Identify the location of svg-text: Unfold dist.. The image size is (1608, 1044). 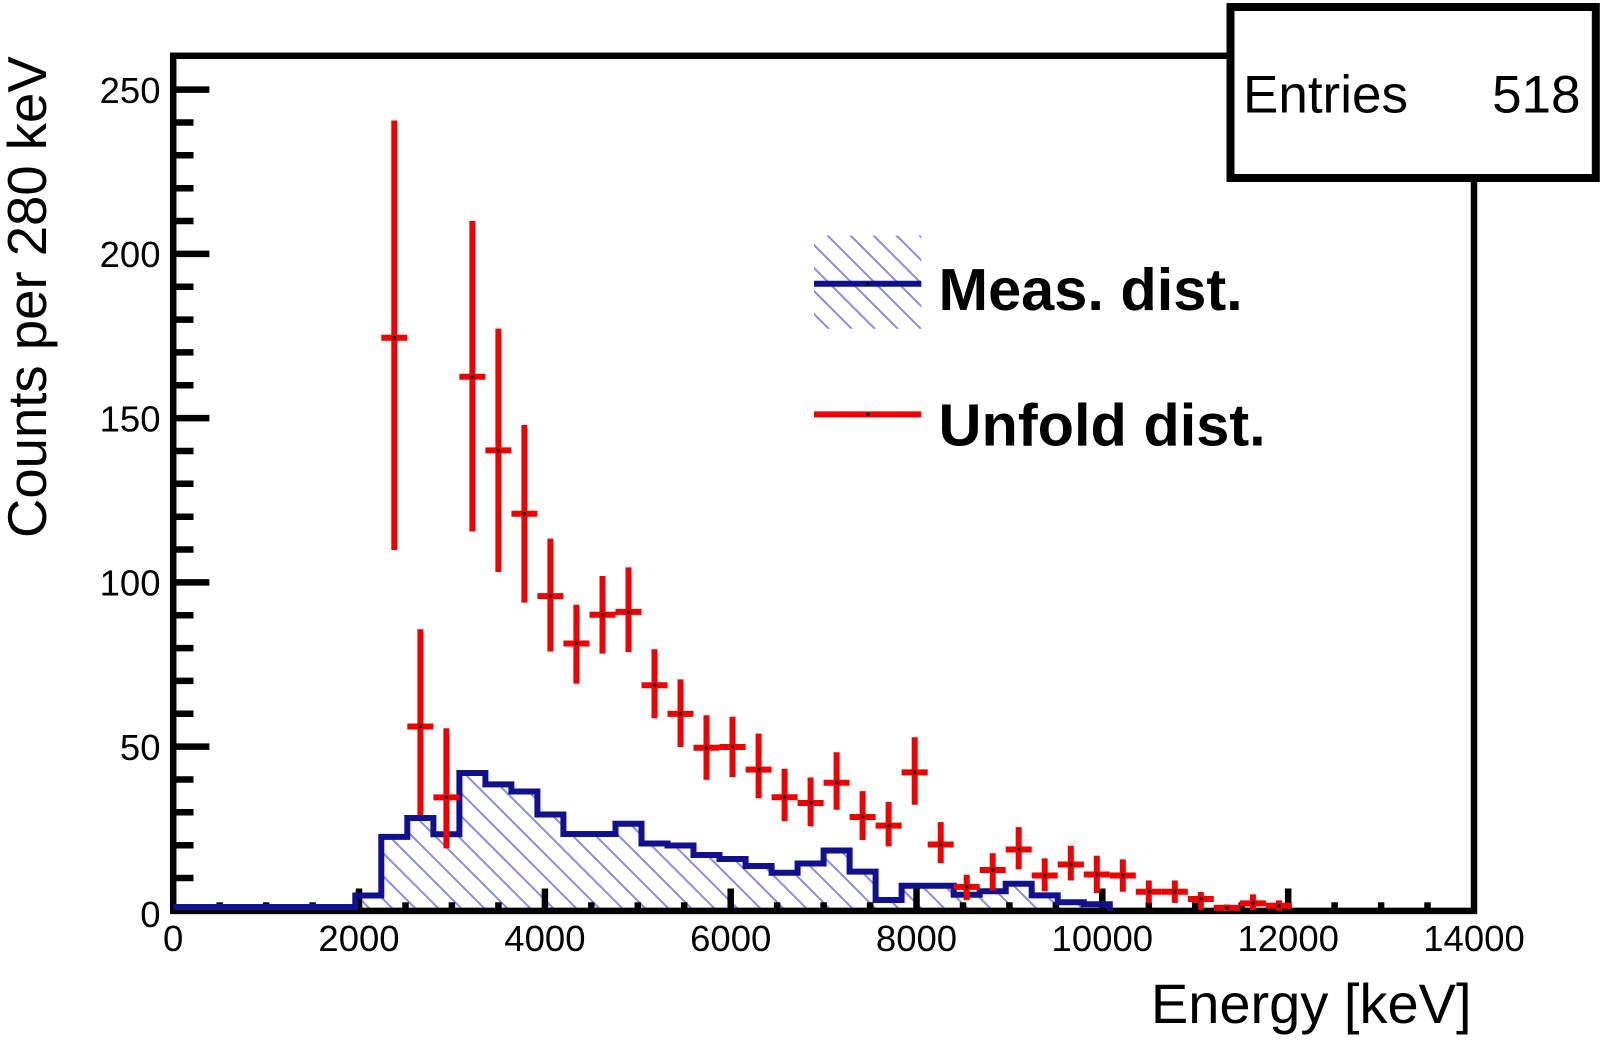
(1102, 424).